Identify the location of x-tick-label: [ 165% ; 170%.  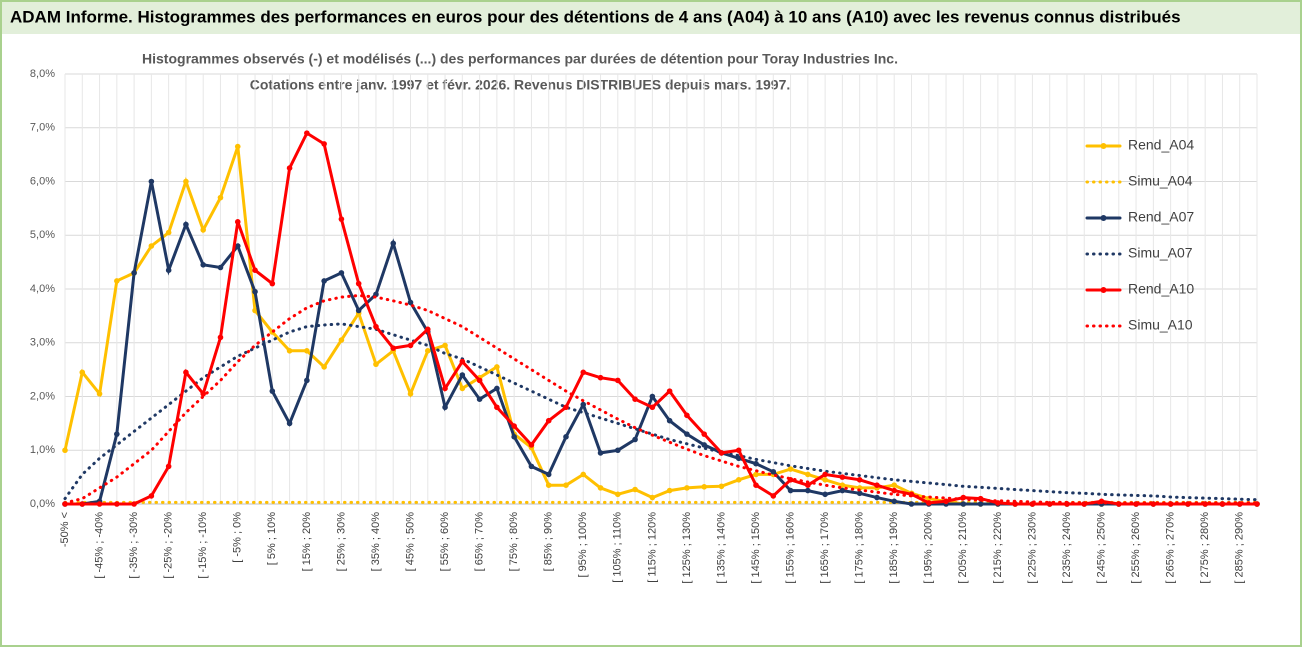
(825, 548).